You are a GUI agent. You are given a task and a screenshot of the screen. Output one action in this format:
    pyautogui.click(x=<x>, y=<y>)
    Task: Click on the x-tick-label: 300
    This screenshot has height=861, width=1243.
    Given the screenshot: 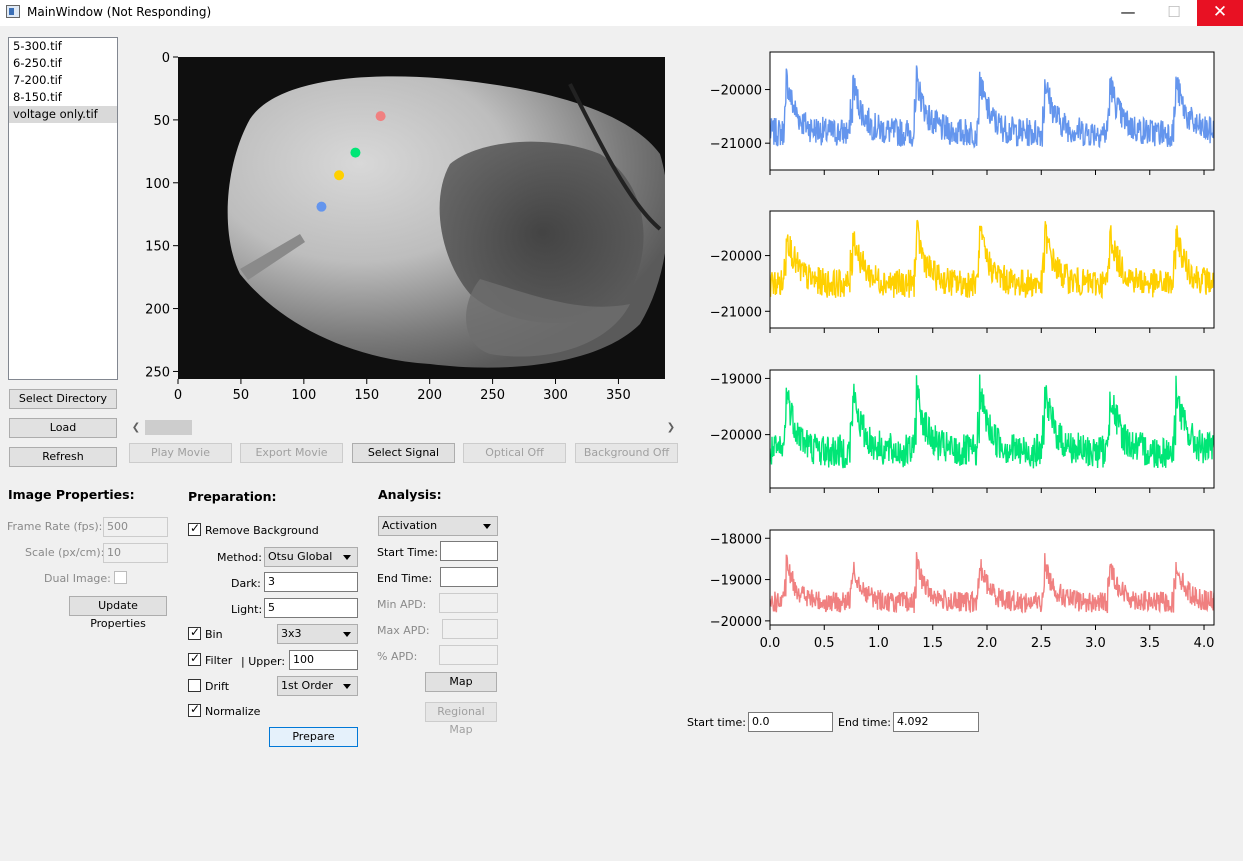 What is the action you would take?
    pyautogui.click(x=555, y=395)
    